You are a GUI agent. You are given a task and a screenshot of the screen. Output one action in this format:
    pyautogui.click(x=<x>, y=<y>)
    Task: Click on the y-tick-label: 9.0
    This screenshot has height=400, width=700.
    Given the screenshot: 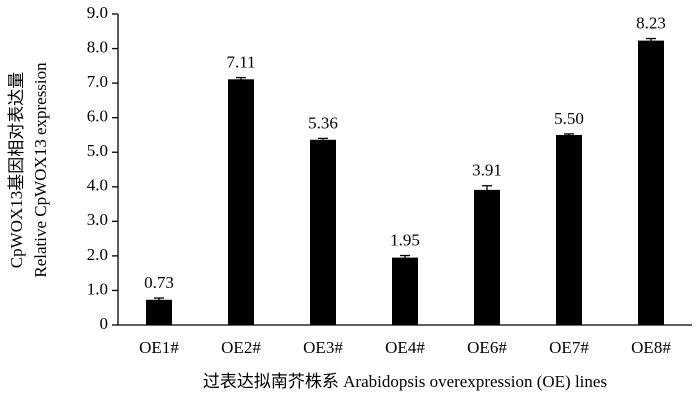 What is the action you would take?
    pyautogui.click(x=97, y=12)
    